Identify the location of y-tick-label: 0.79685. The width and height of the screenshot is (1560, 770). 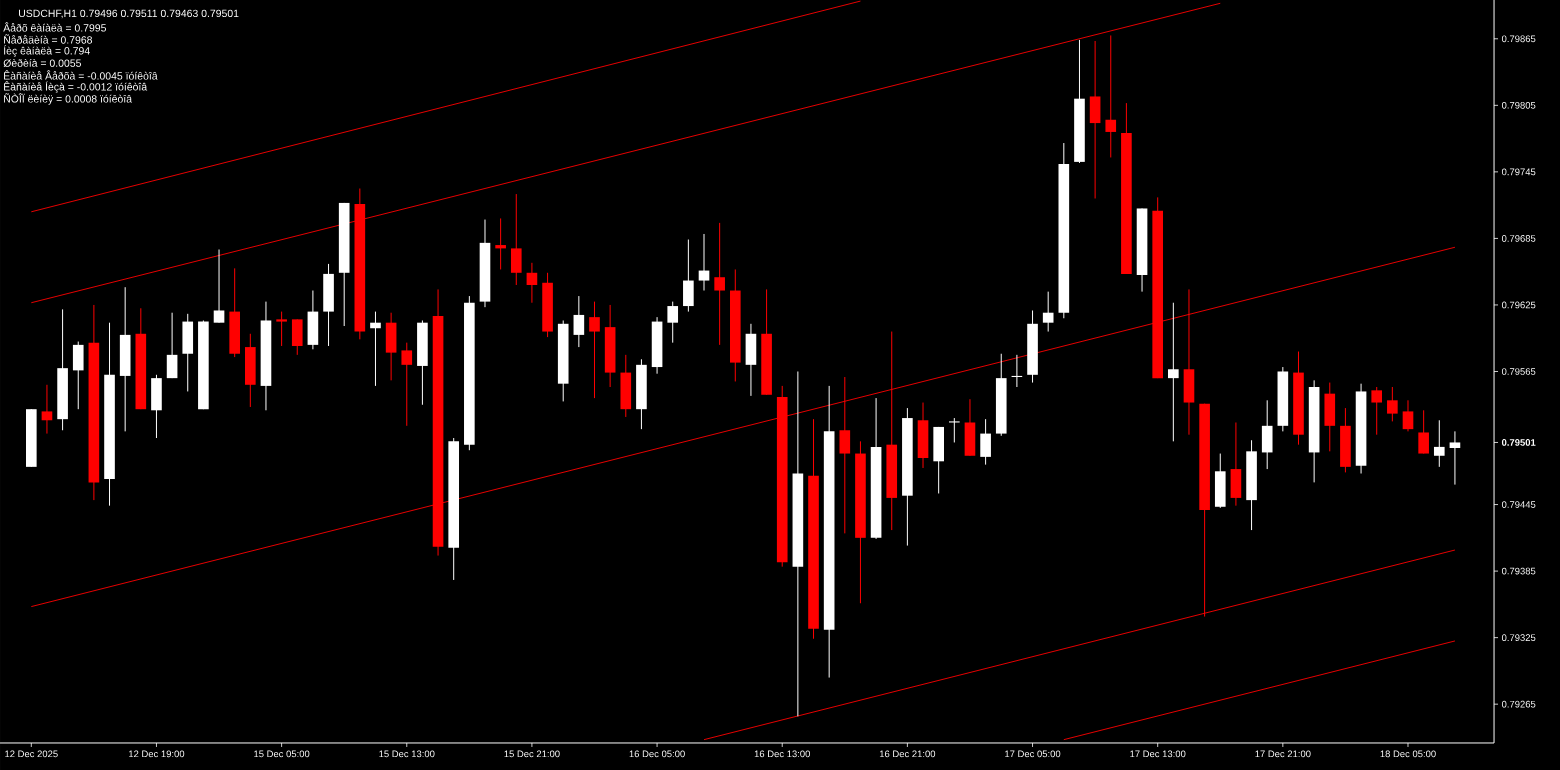
(1518, 238).